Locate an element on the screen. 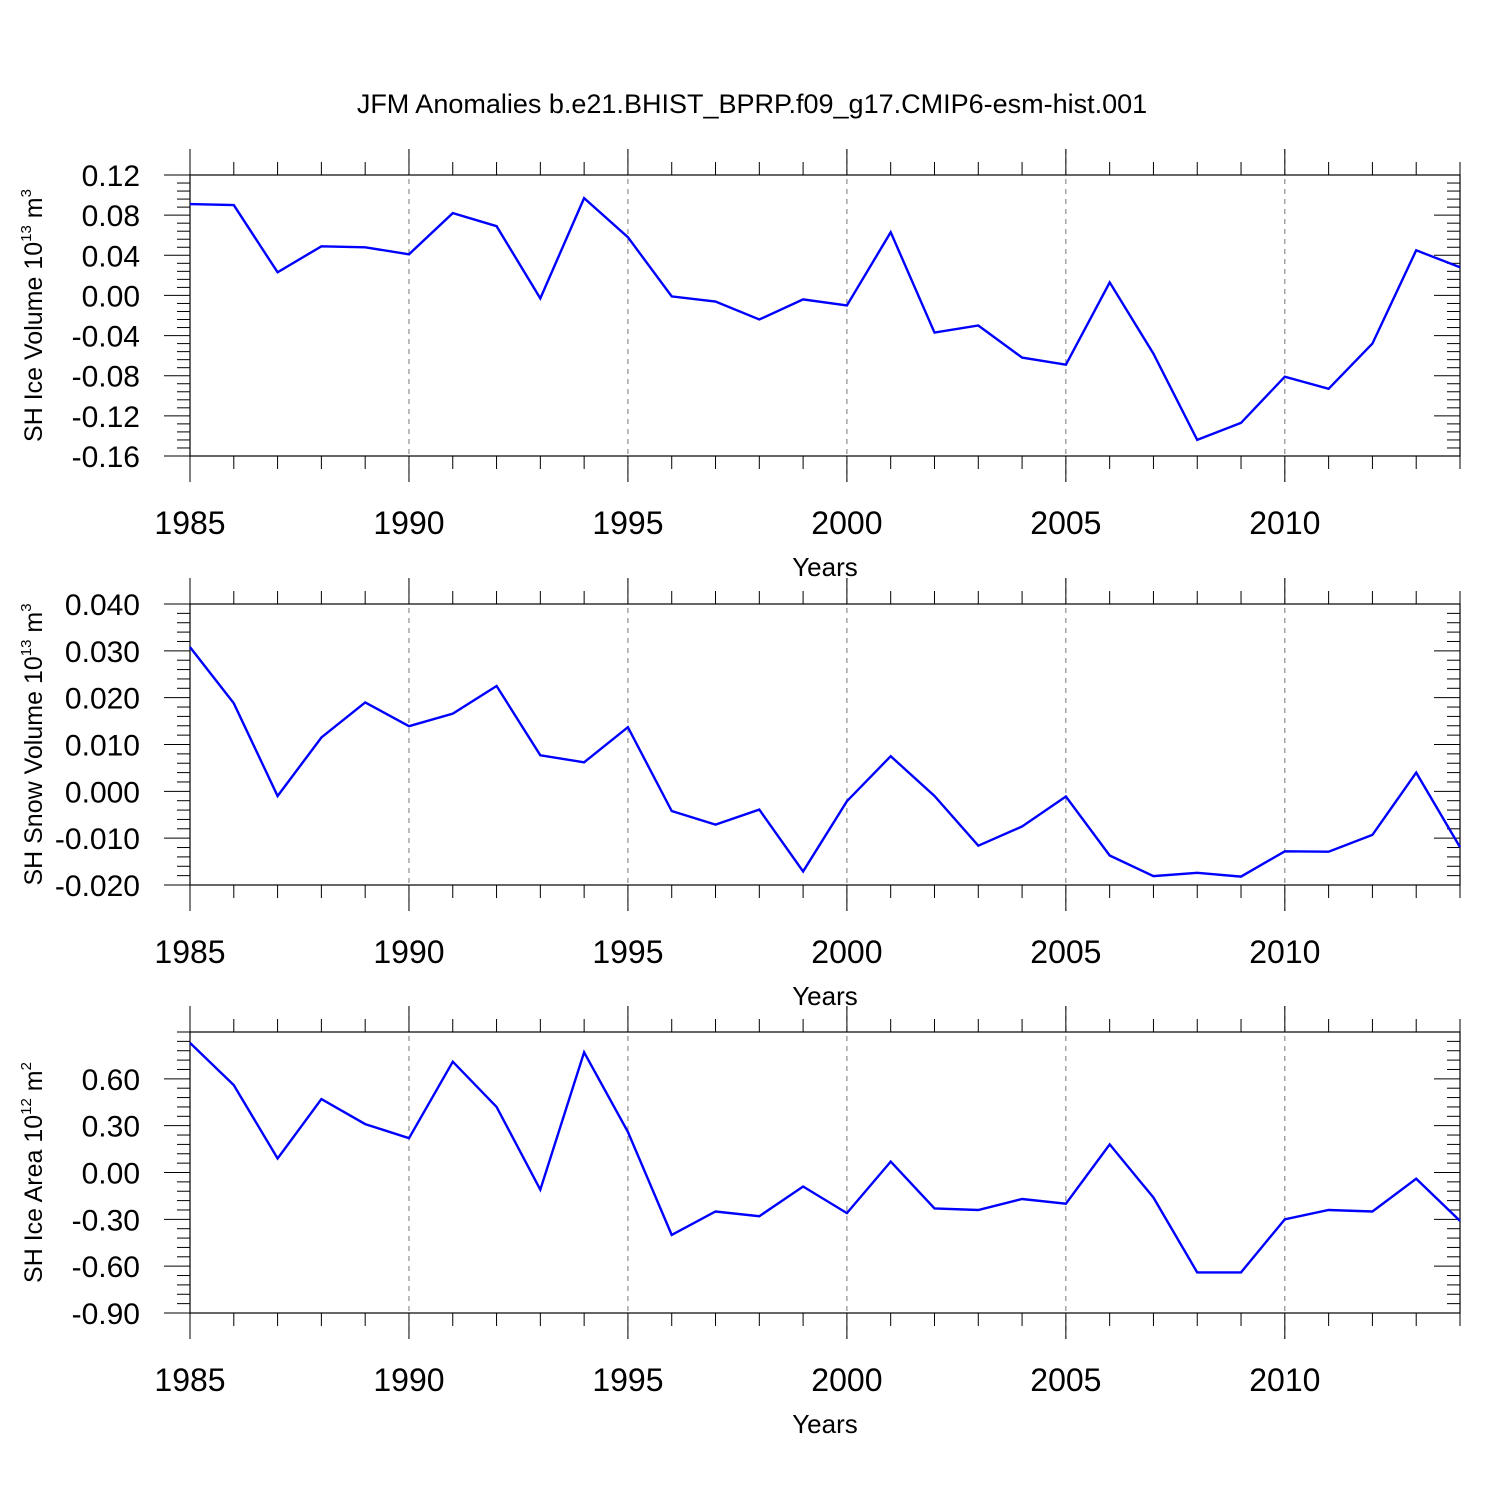  y-axis-label-unit-exponent: 2 is located at coordinates (26, 1066).